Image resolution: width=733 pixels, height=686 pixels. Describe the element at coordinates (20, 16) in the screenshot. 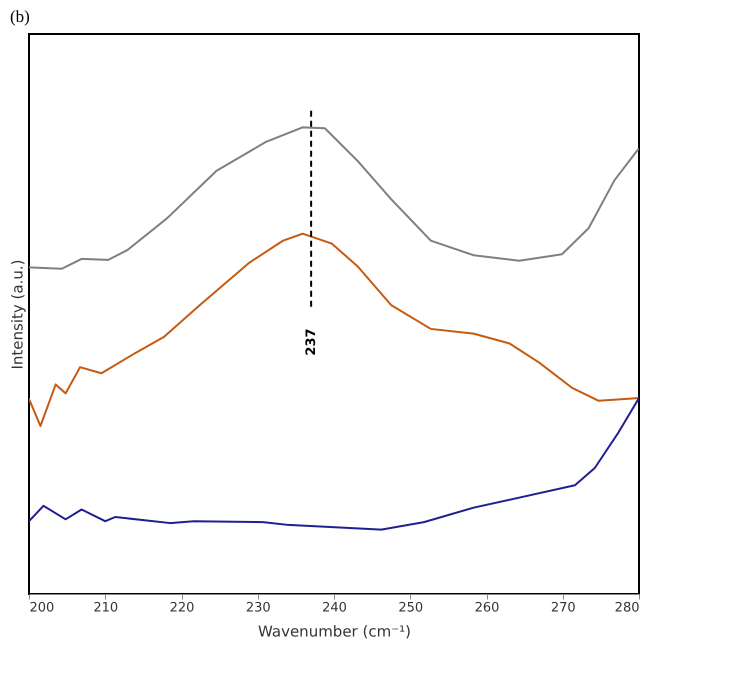

I see `chart-title: (b)` at that location.